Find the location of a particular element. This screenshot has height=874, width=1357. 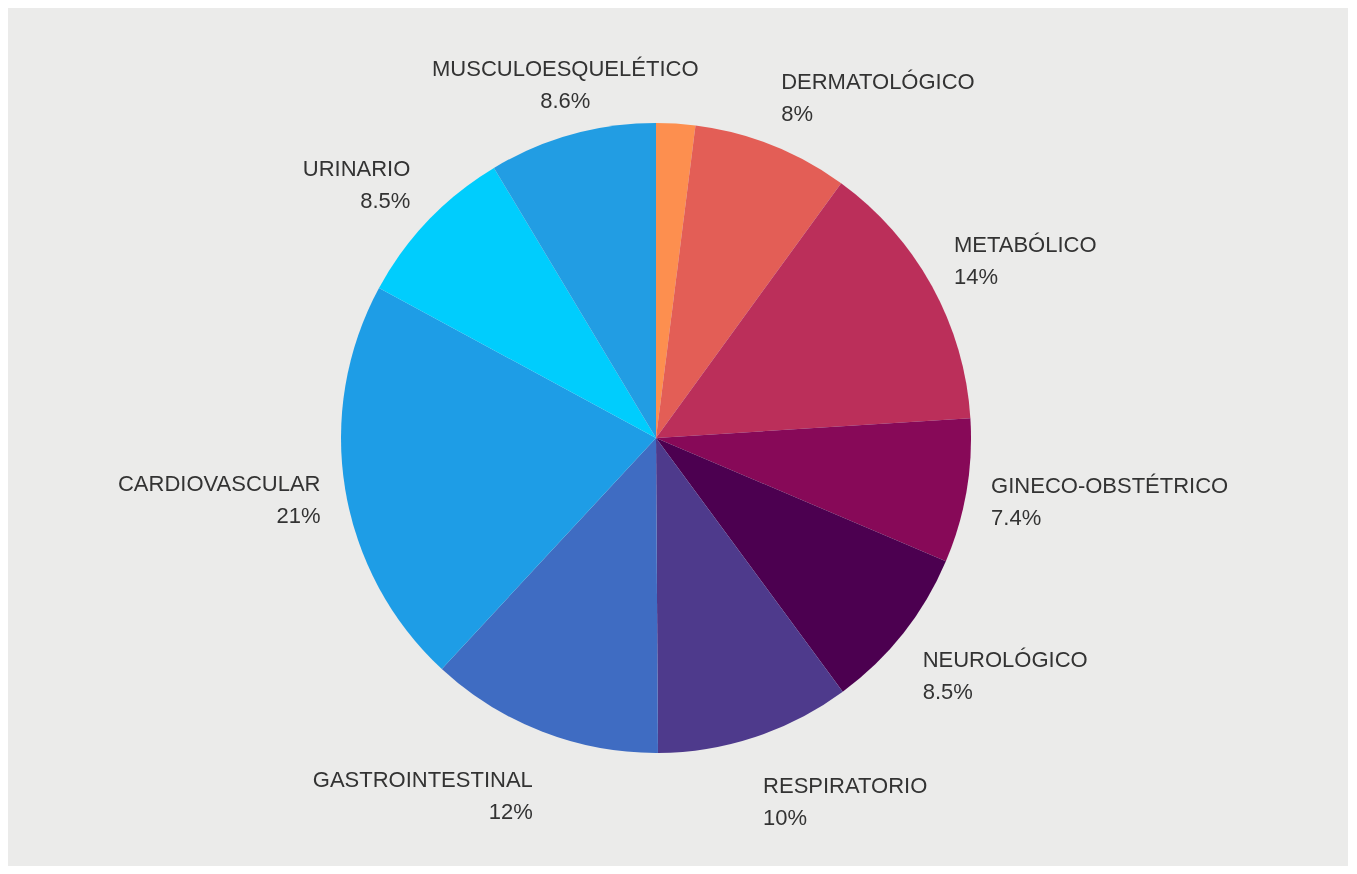

slice-label: NEUROLÓGICO is located at coordinates (1005, 659).